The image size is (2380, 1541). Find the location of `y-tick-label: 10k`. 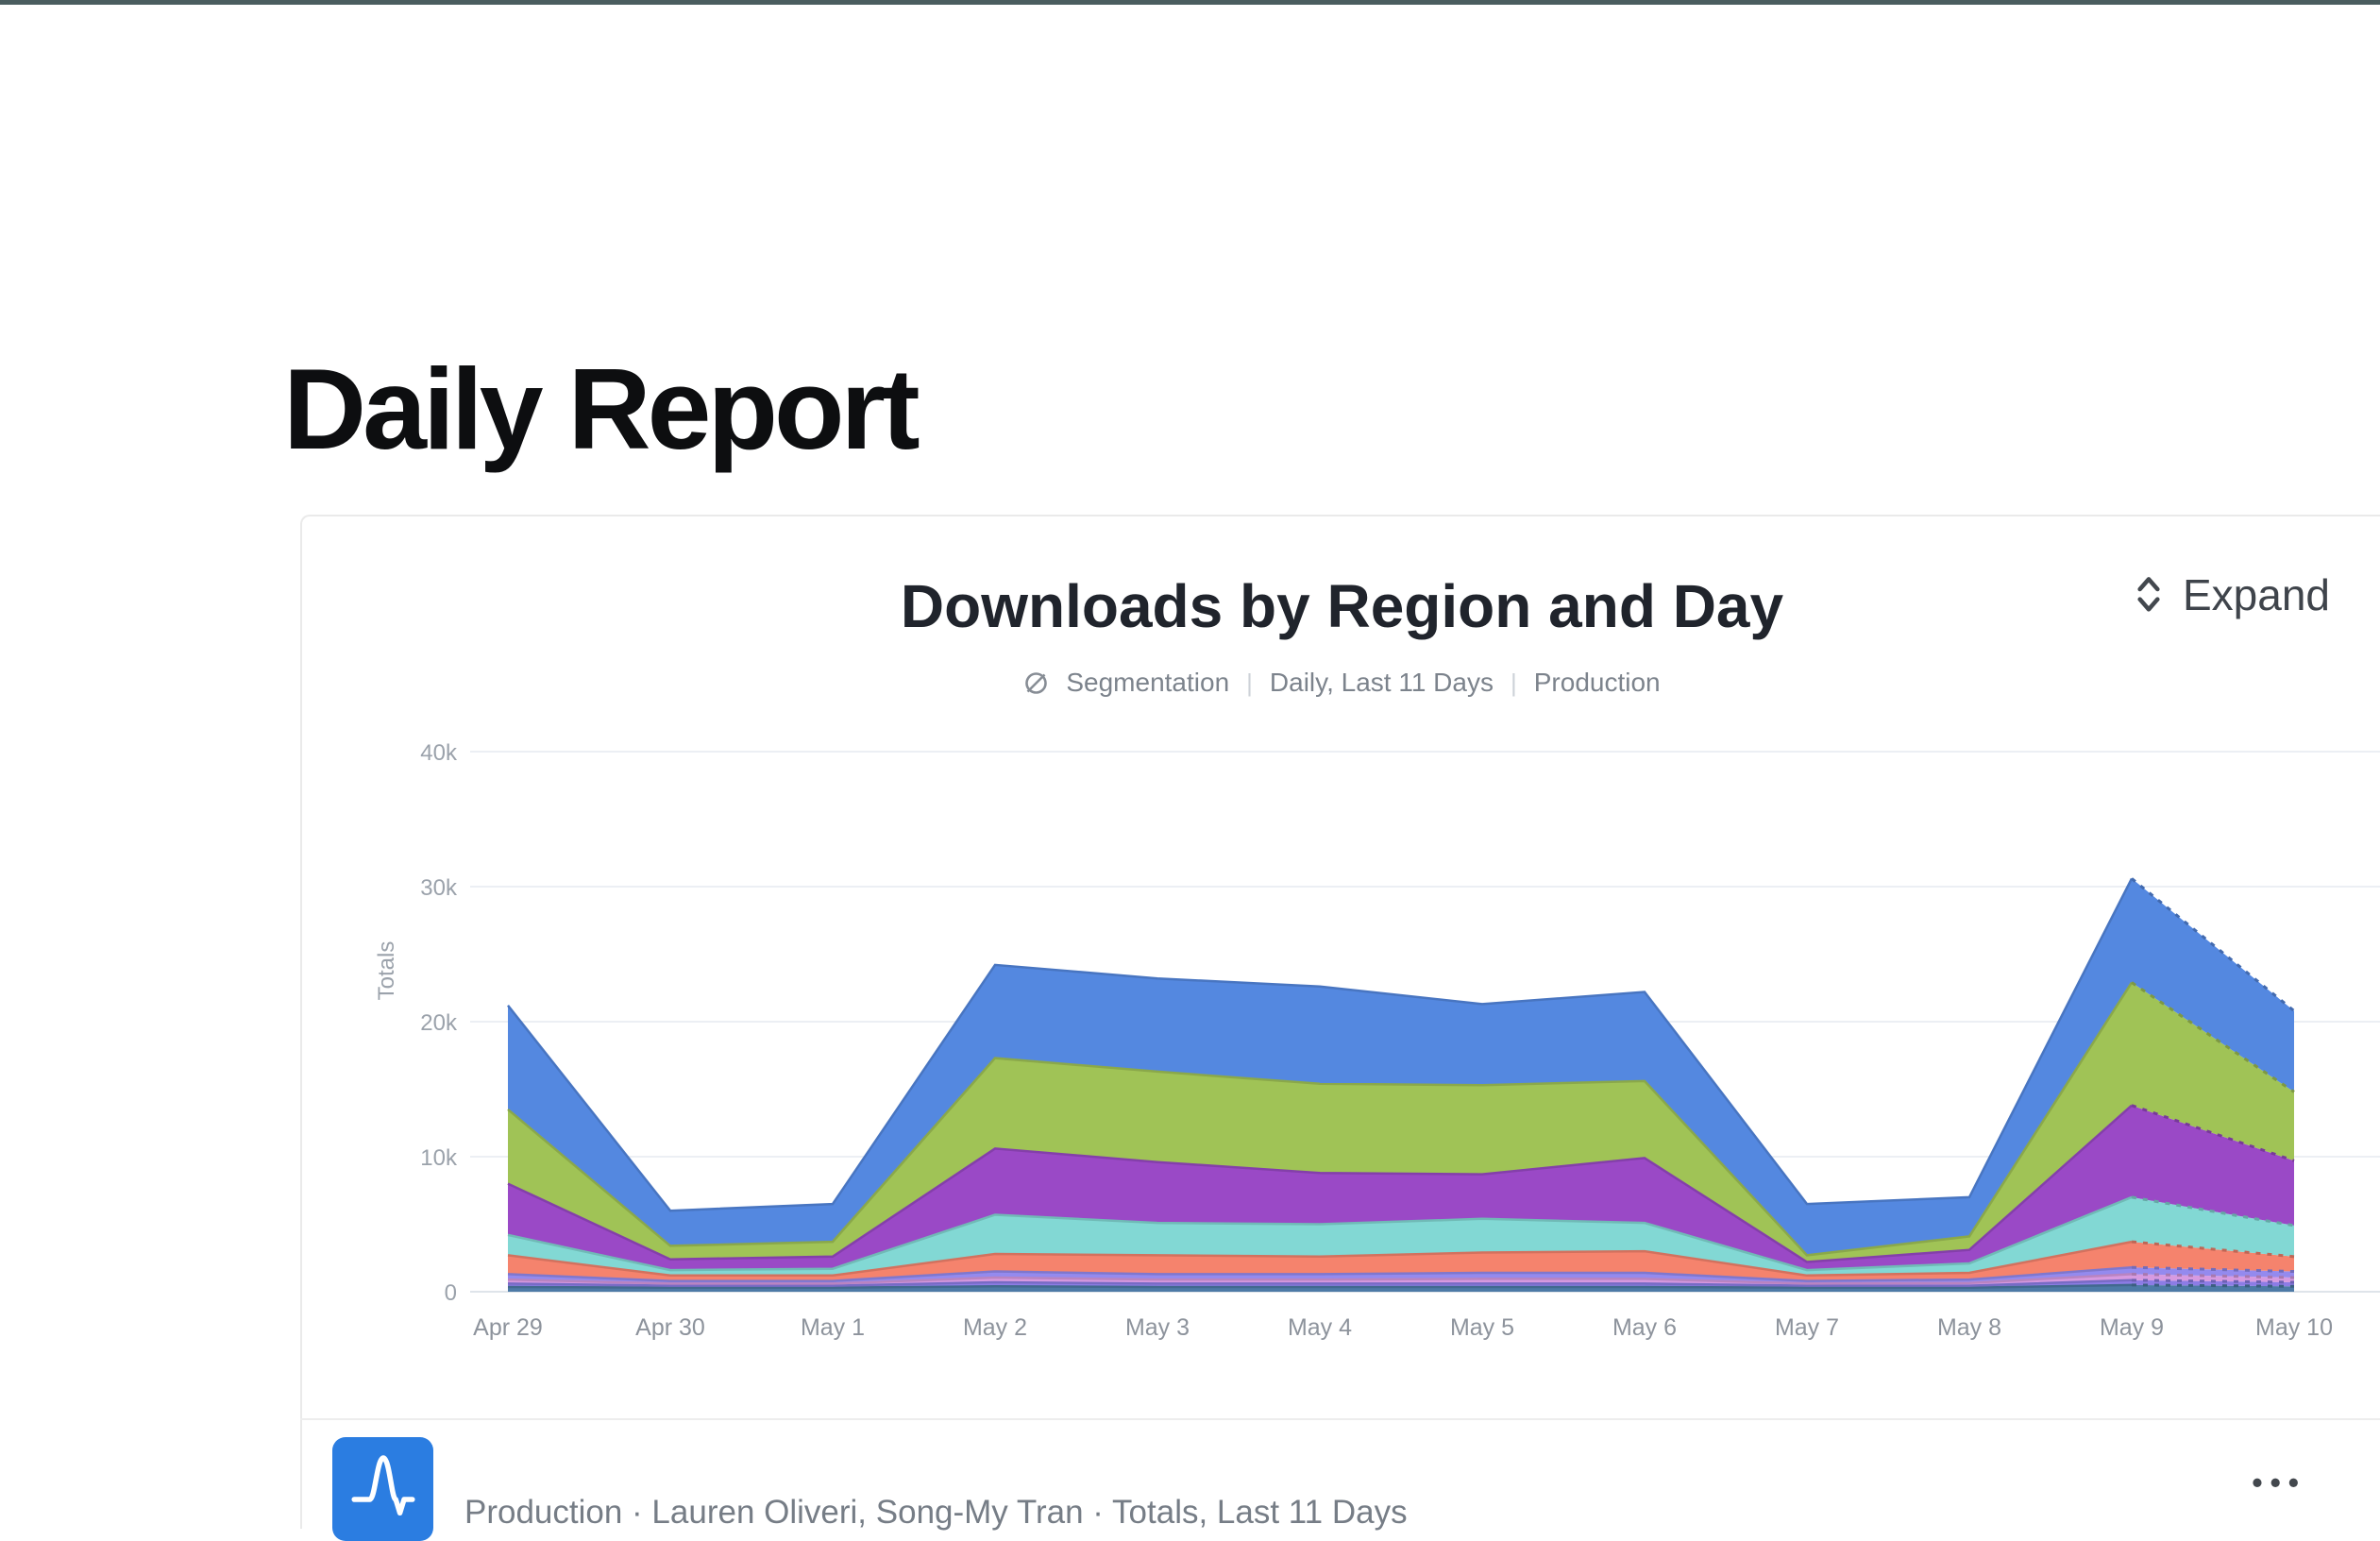

y-tick-label: 10k is located at coordinates (439, 1158).